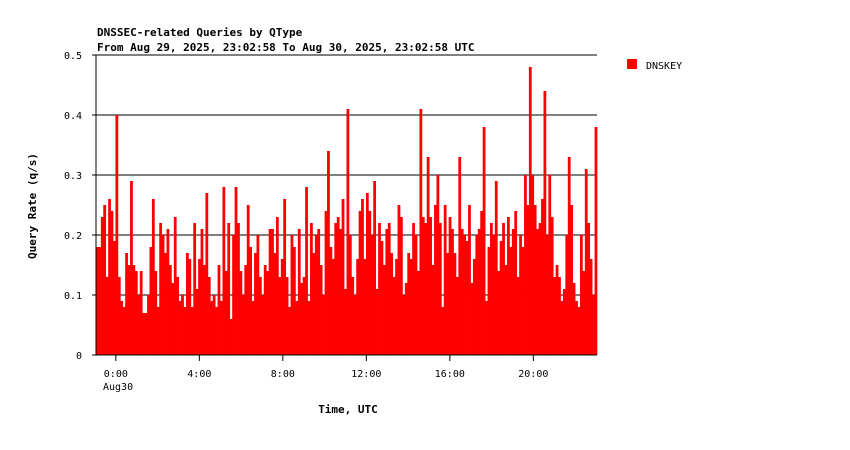 This screenshot has height=450, width=850. Describe the element at coordinates (200, 32) in the screenshot. I see `chart-title: DNSSEC-related Queries by QType` at that location.